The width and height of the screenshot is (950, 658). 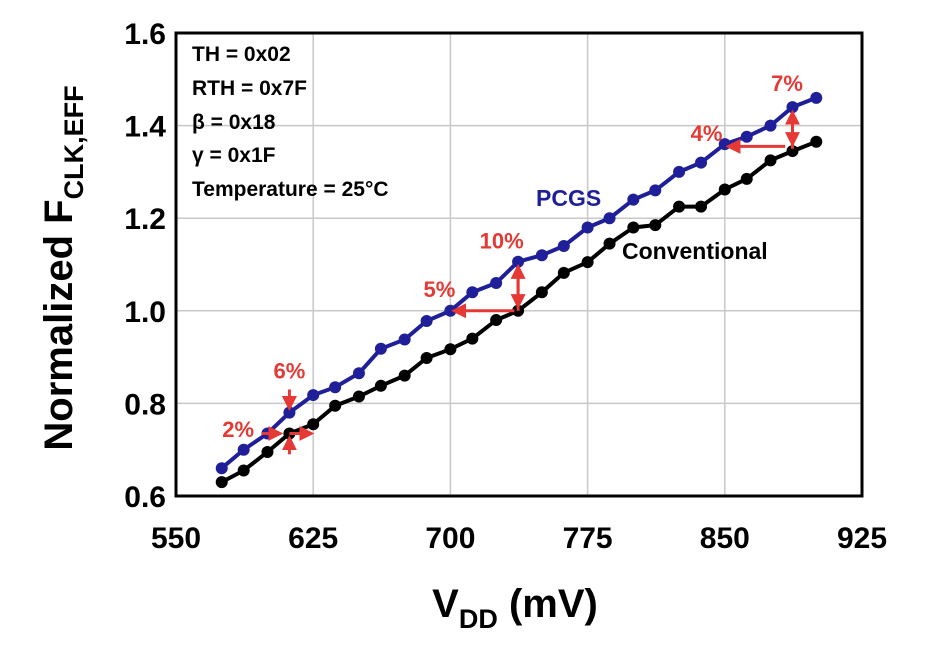 I want to click on y-axis-title-main: Normalized F, so click(x=59, y=324).